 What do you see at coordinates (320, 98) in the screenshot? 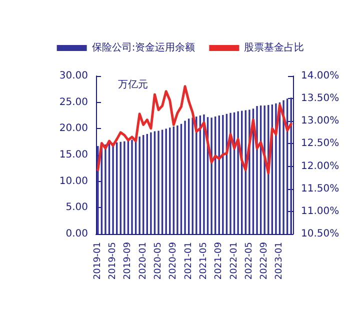
I see `y2-tick-label: 13.50%` at bounding box center [320, 98].